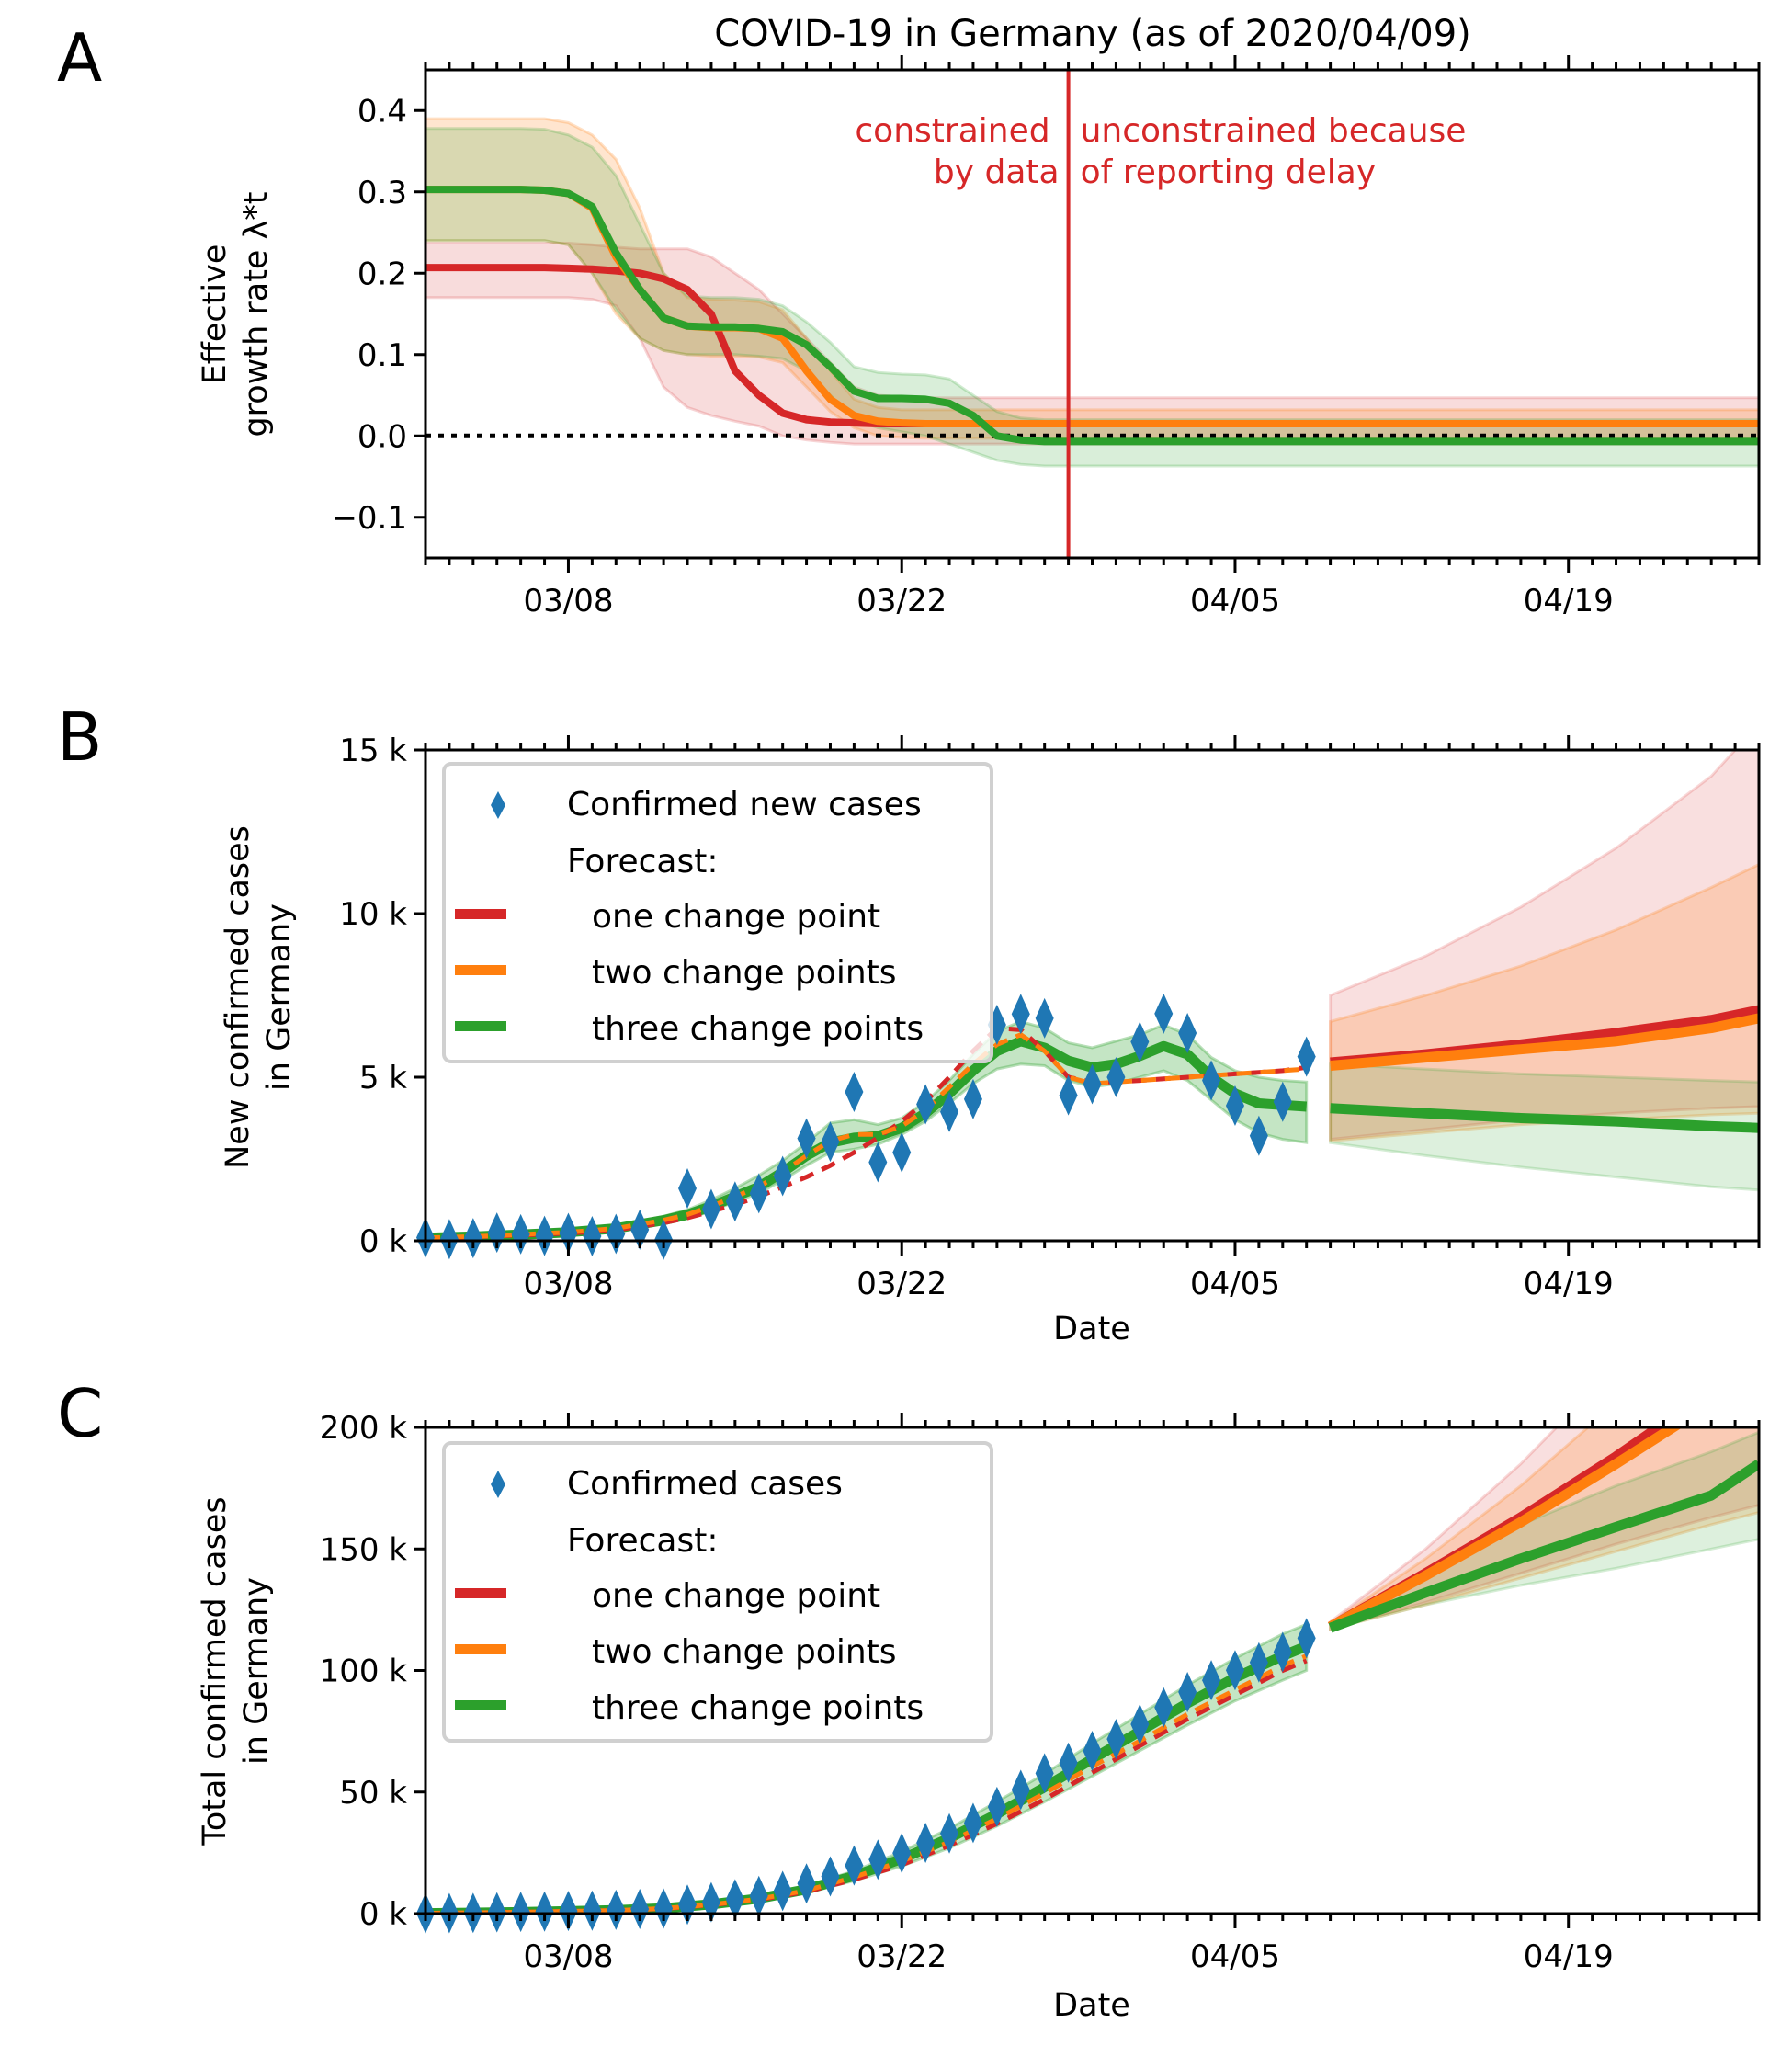 Image resolution: width=1792 pixels, height=2068 pixels. What do you see at coordinates (373, 751) in the screenshot?
I see `panel-b-ytick-label: 15 k` at bounding box center [373, 751].